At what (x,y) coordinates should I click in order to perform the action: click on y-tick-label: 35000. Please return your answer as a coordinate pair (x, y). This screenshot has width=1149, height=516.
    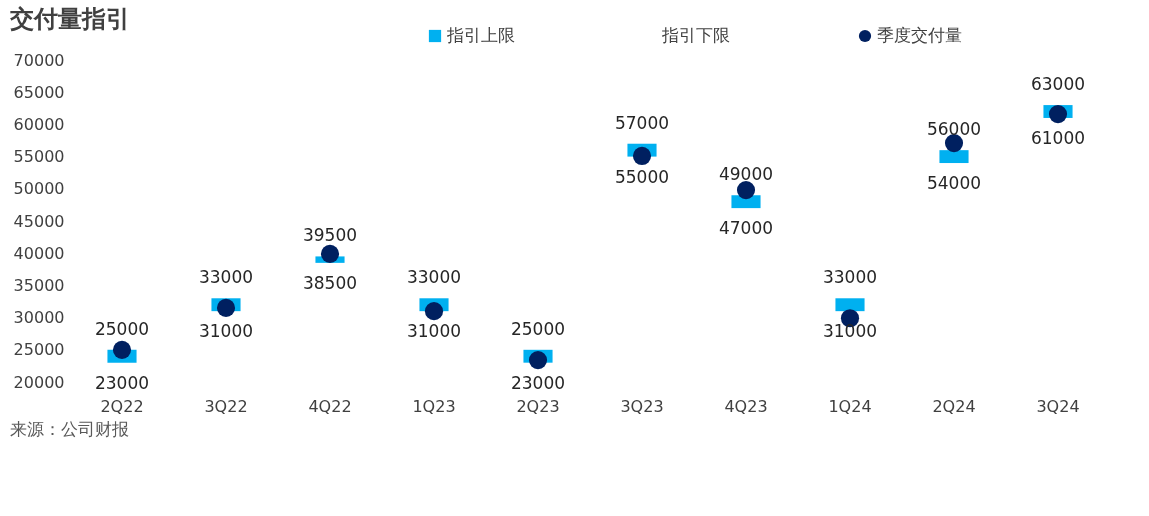
    Looking at the image, I should click on (39, 285).